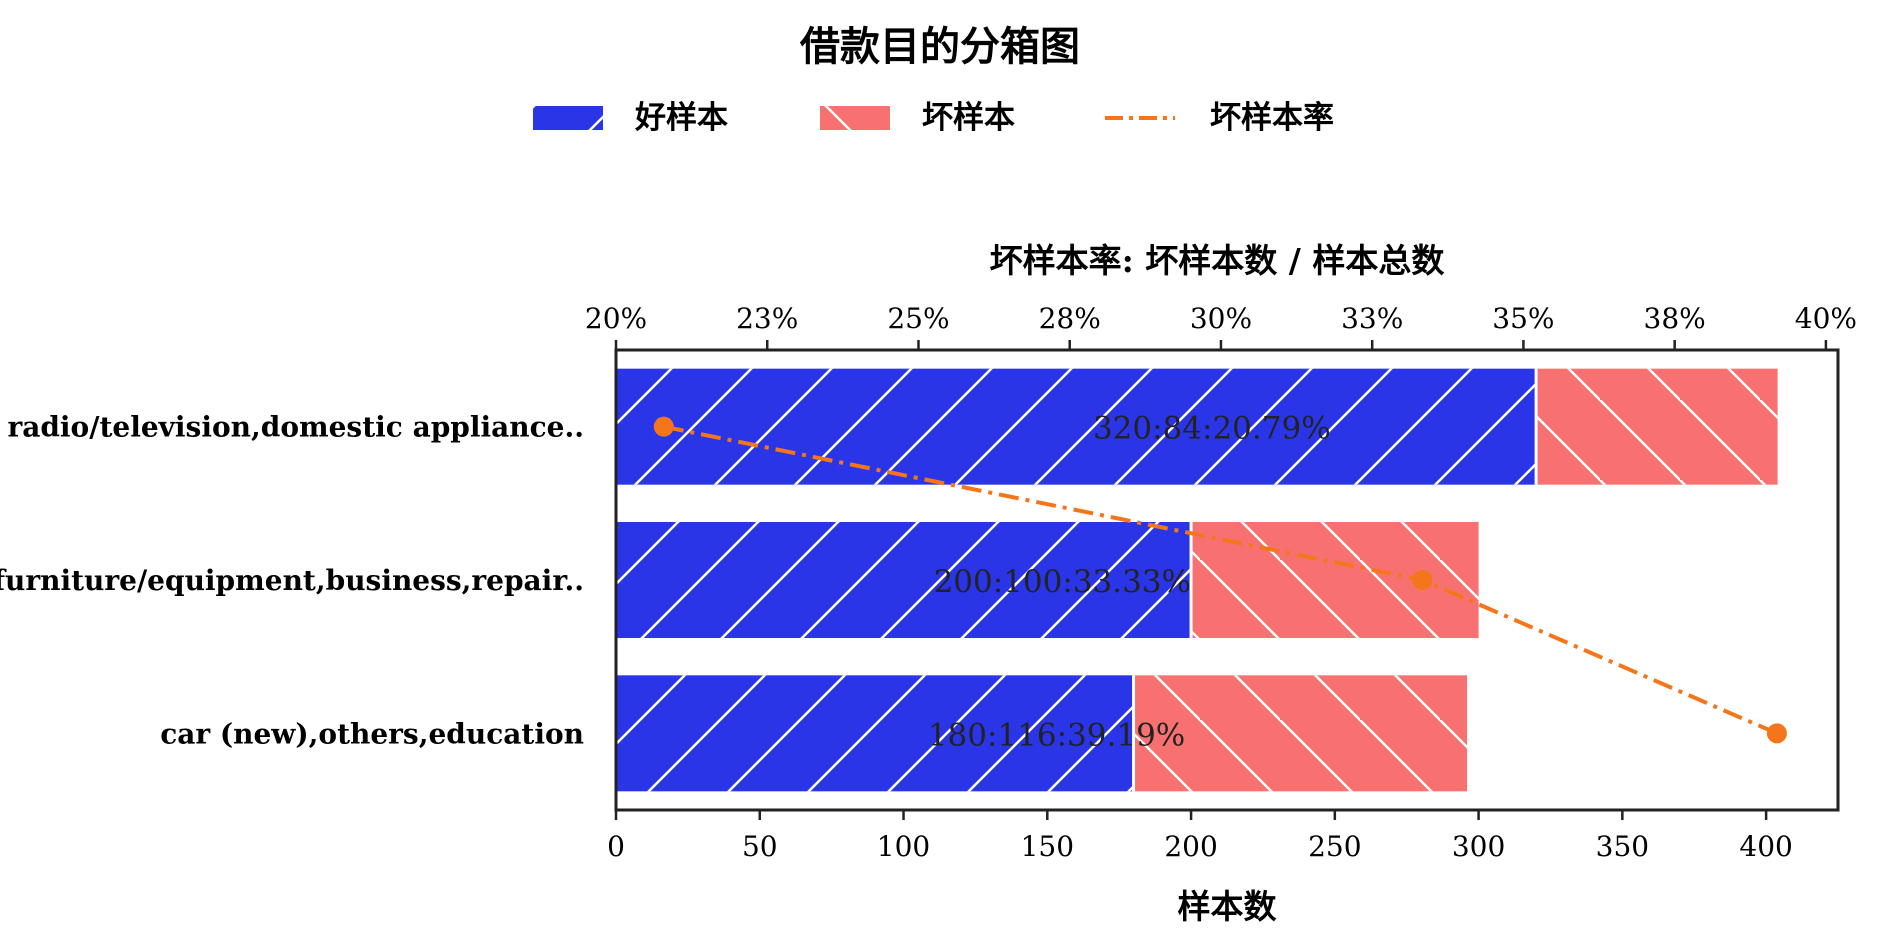 This screenshot has height=947, width=1881. I want to click on x-tick-label-4: 200, so click(1190, 846).